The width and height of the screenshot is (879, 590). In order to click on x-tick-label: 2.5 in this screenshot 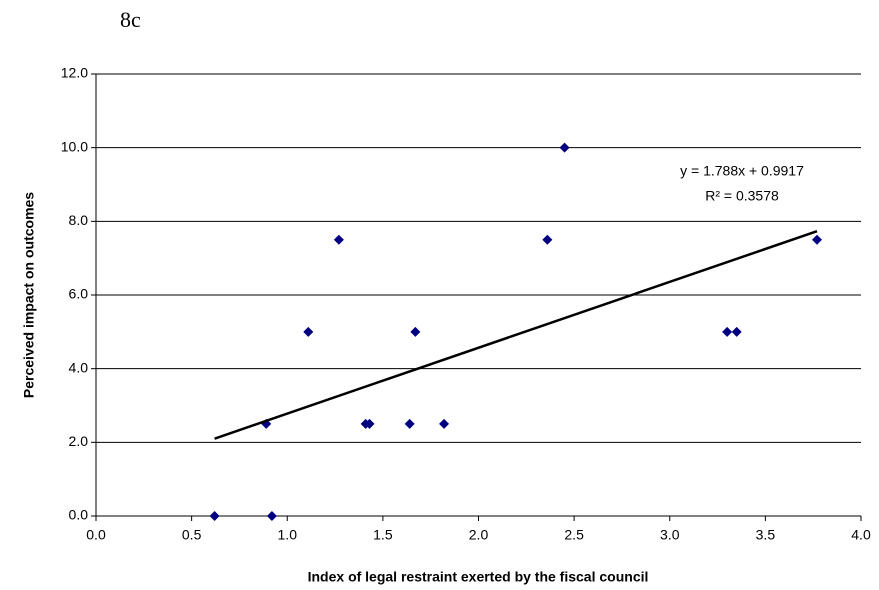, I will do `click(574, 535)`.